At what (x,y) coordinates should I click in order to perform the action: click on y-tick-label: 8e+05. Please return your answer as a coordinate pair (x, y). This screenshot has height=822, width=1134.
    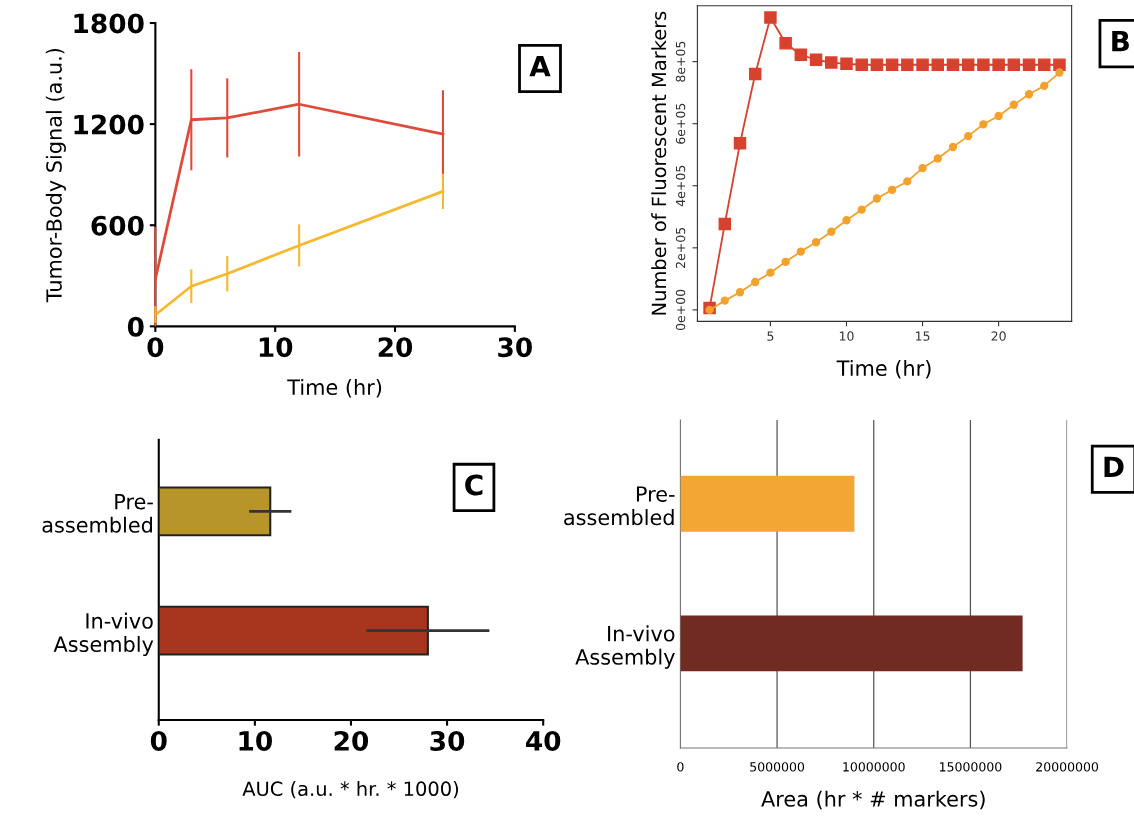
    Looking at the image, I should click on (680, 61).